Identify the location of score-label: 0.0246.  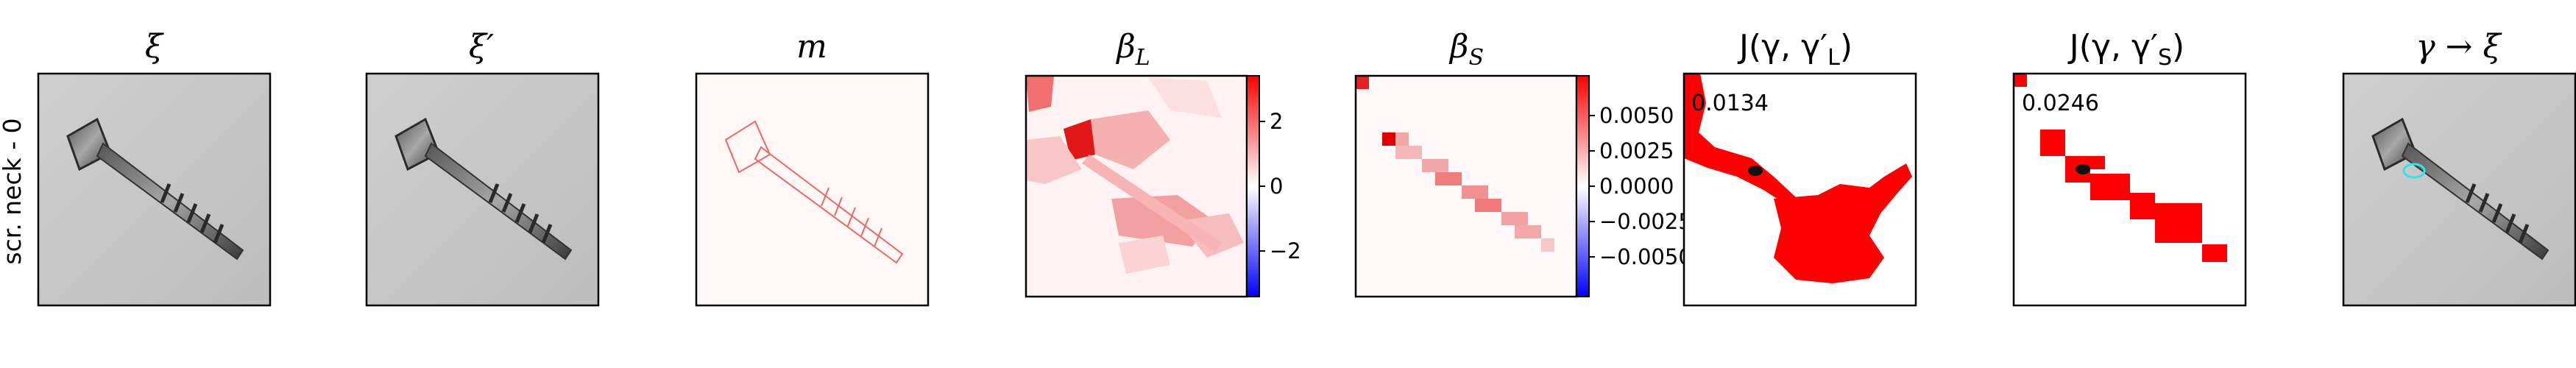
(2060, 103).